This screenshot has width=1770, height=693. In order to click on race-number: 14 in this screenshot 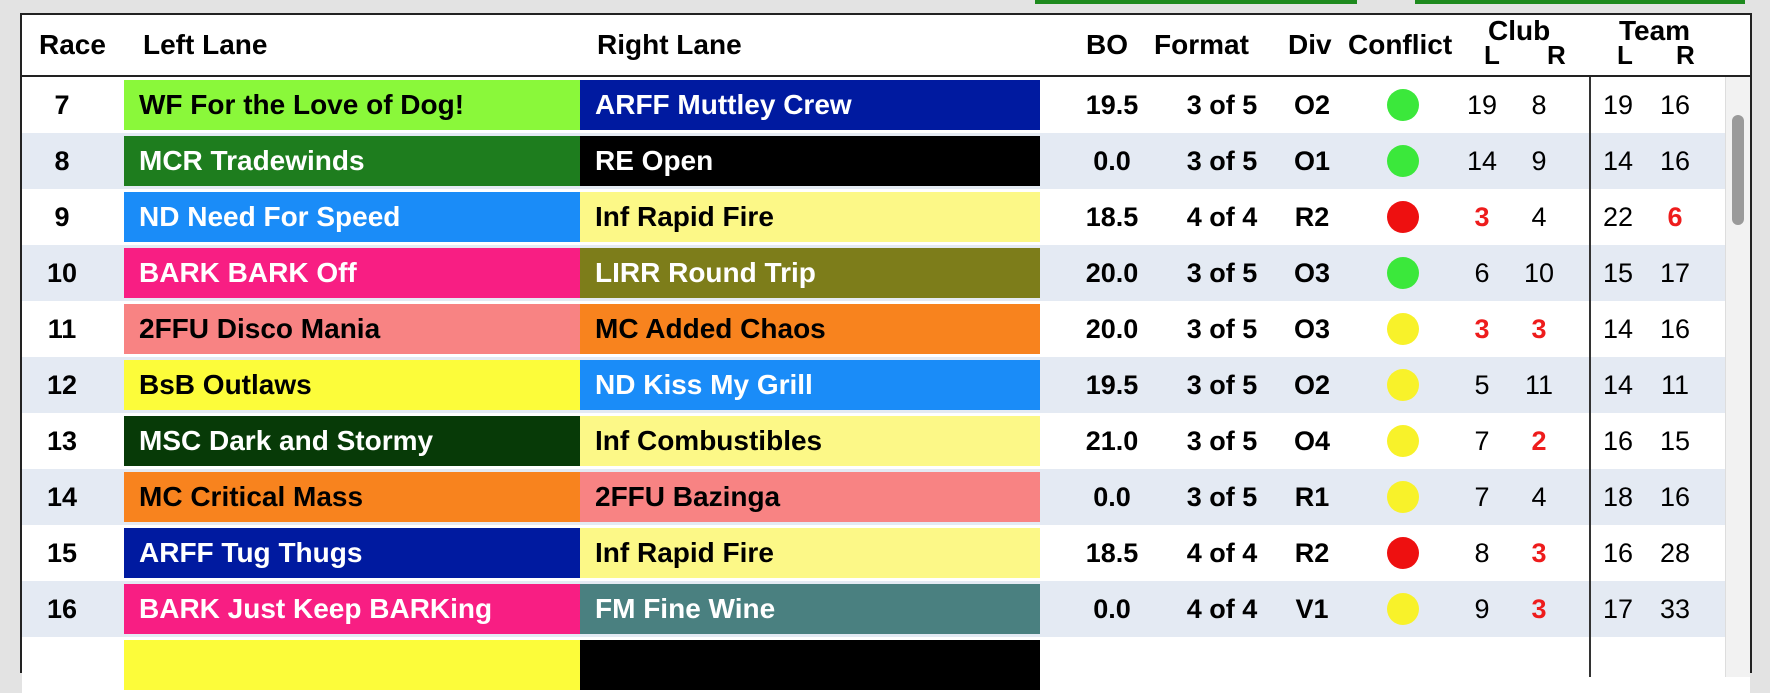, I will do `click(62, 497)`.